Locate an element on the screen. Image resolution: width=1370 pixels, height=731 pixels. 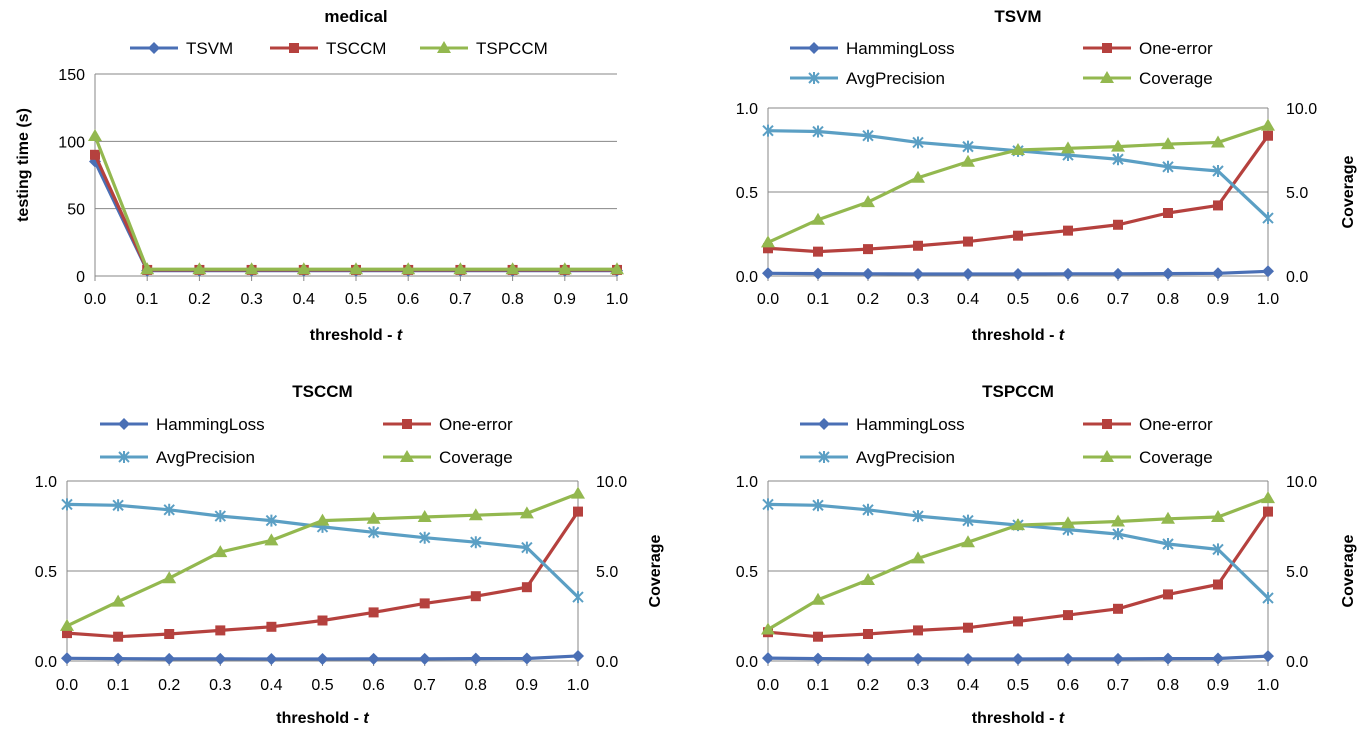
x-tick-label: 0.9 is located at coordinates (527, 685).